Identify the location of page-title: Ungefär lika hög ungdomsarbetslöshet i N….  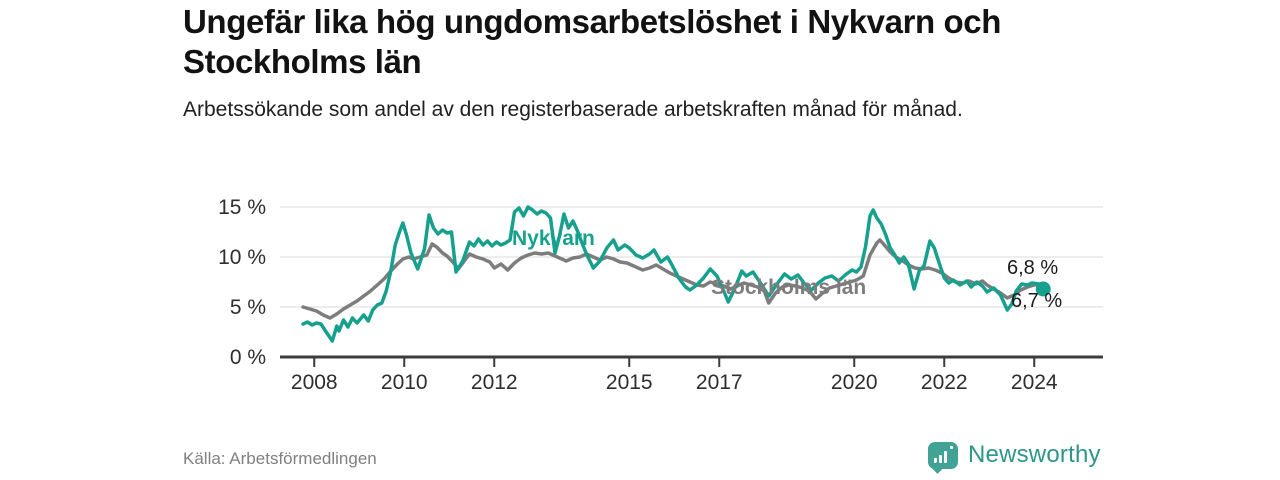
(592, 41).